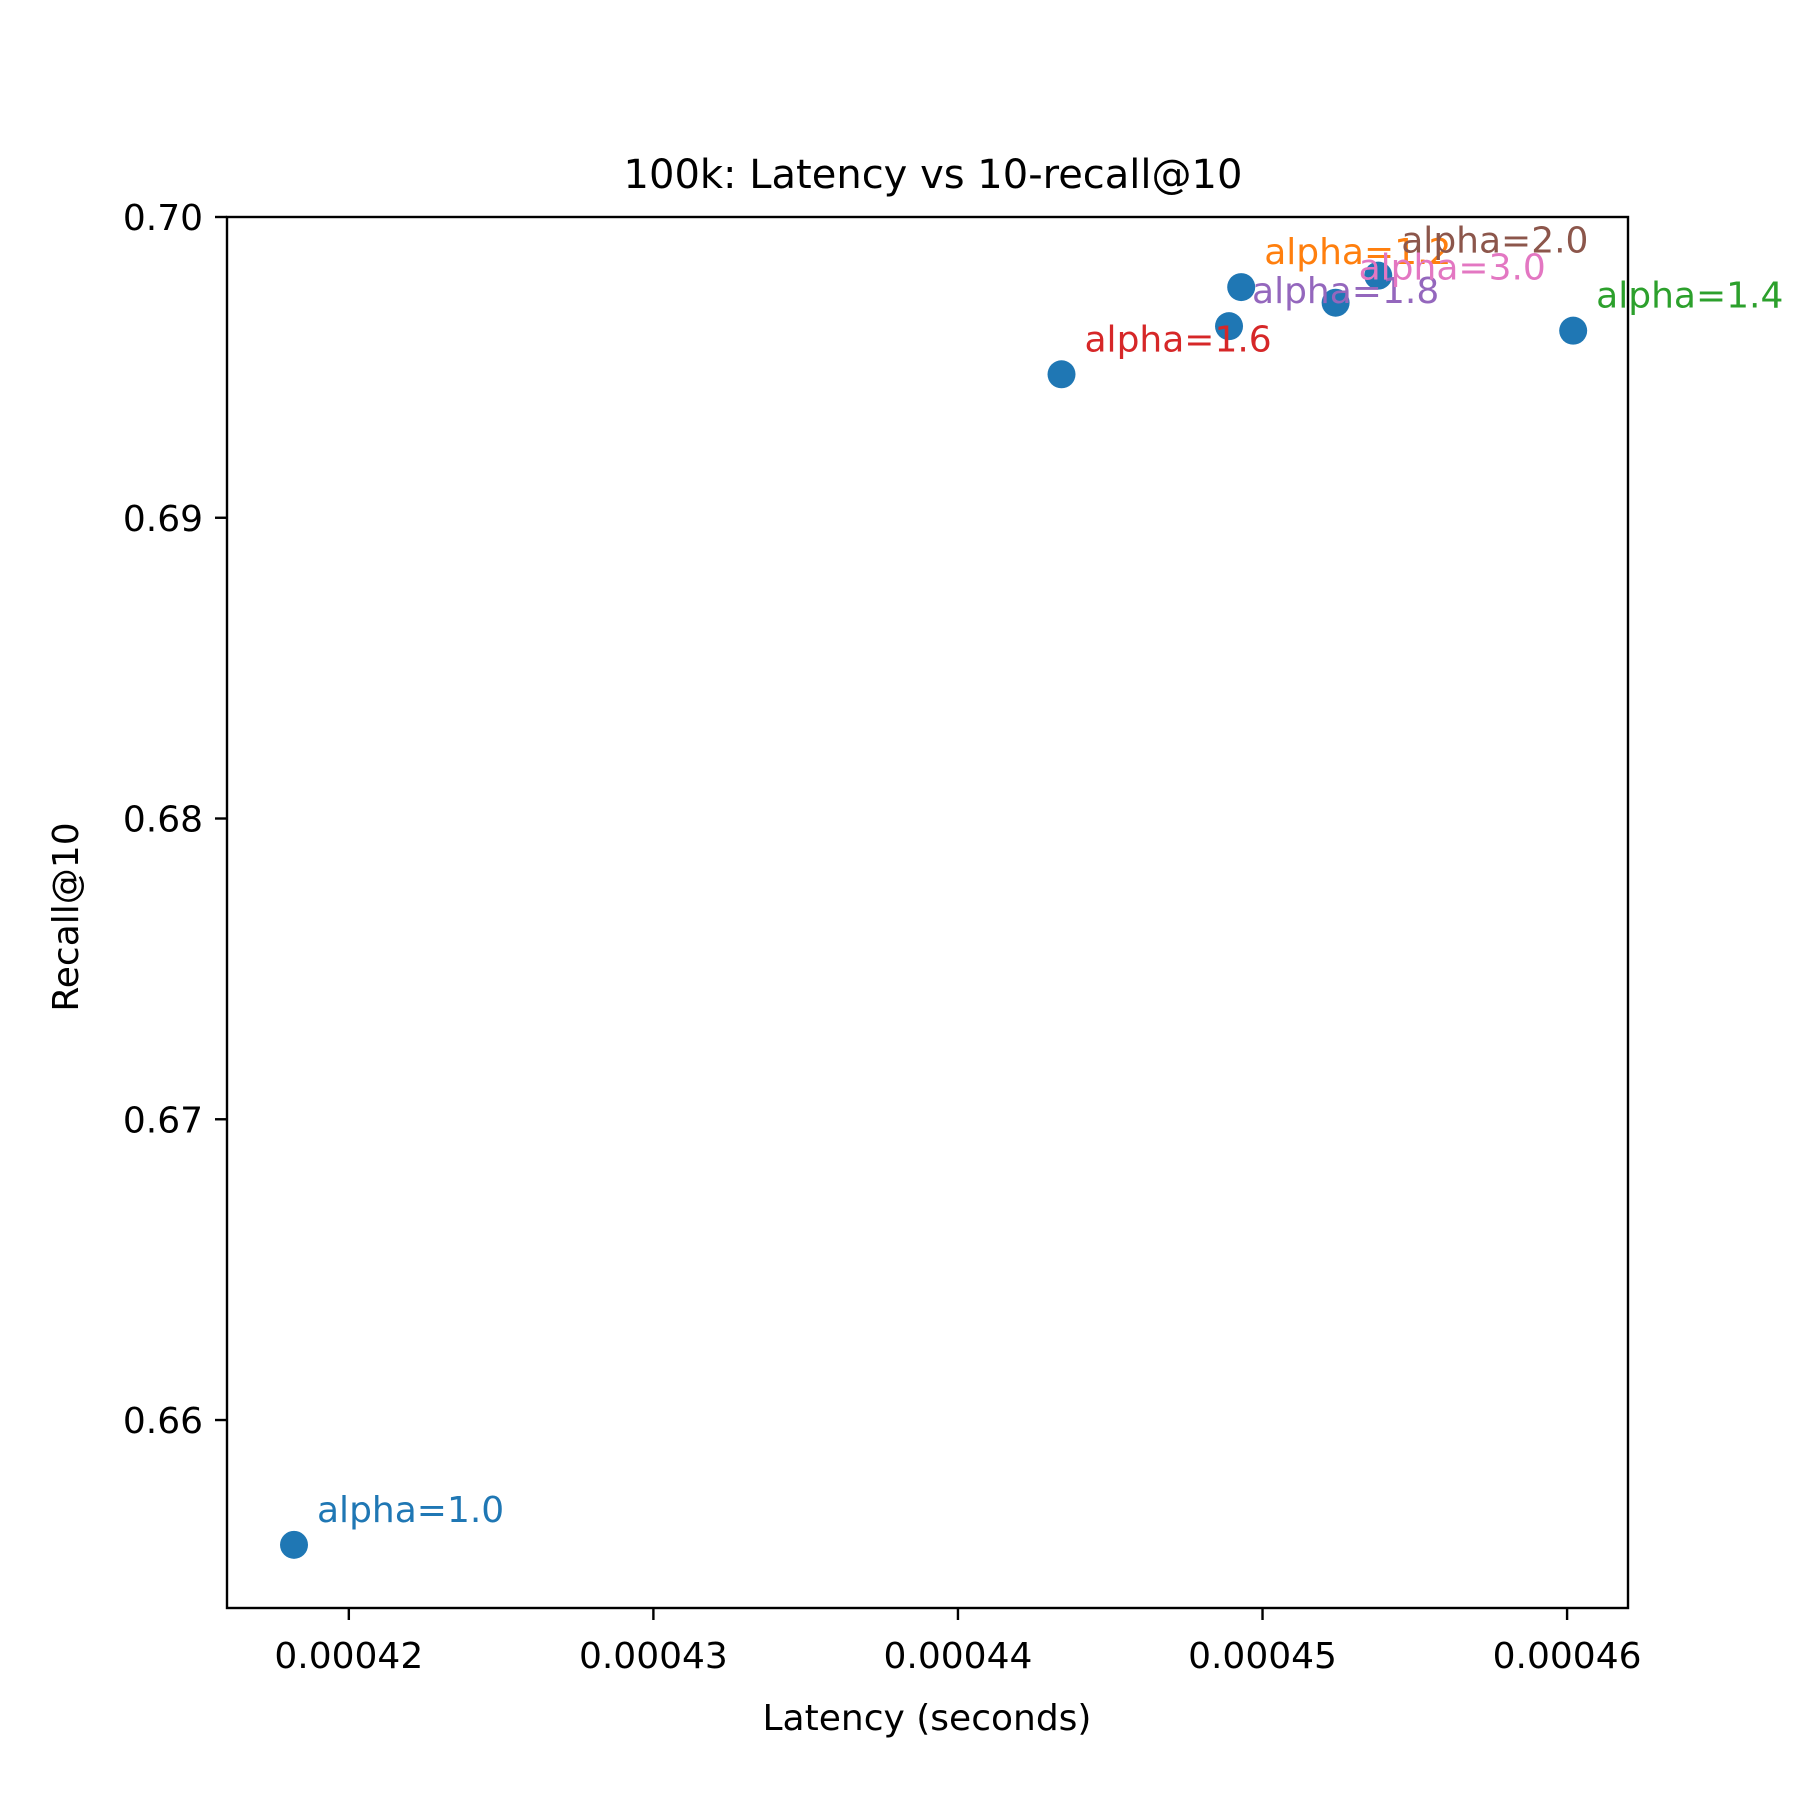 The image size is (1800, 1800). I want to click on y-tick-label: 0.68, so click(163, 820).